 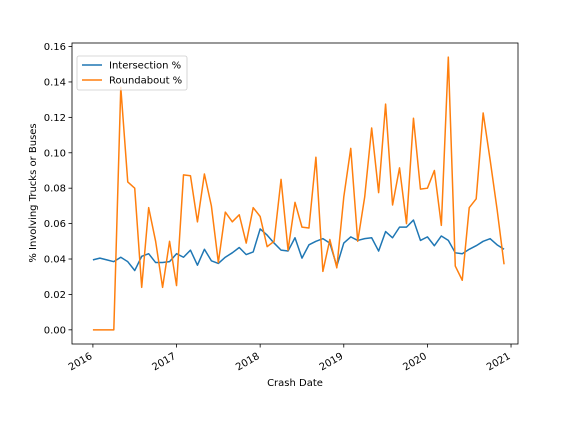 I want to click on x-tick-label: 2019, so click(x=332, y=362).